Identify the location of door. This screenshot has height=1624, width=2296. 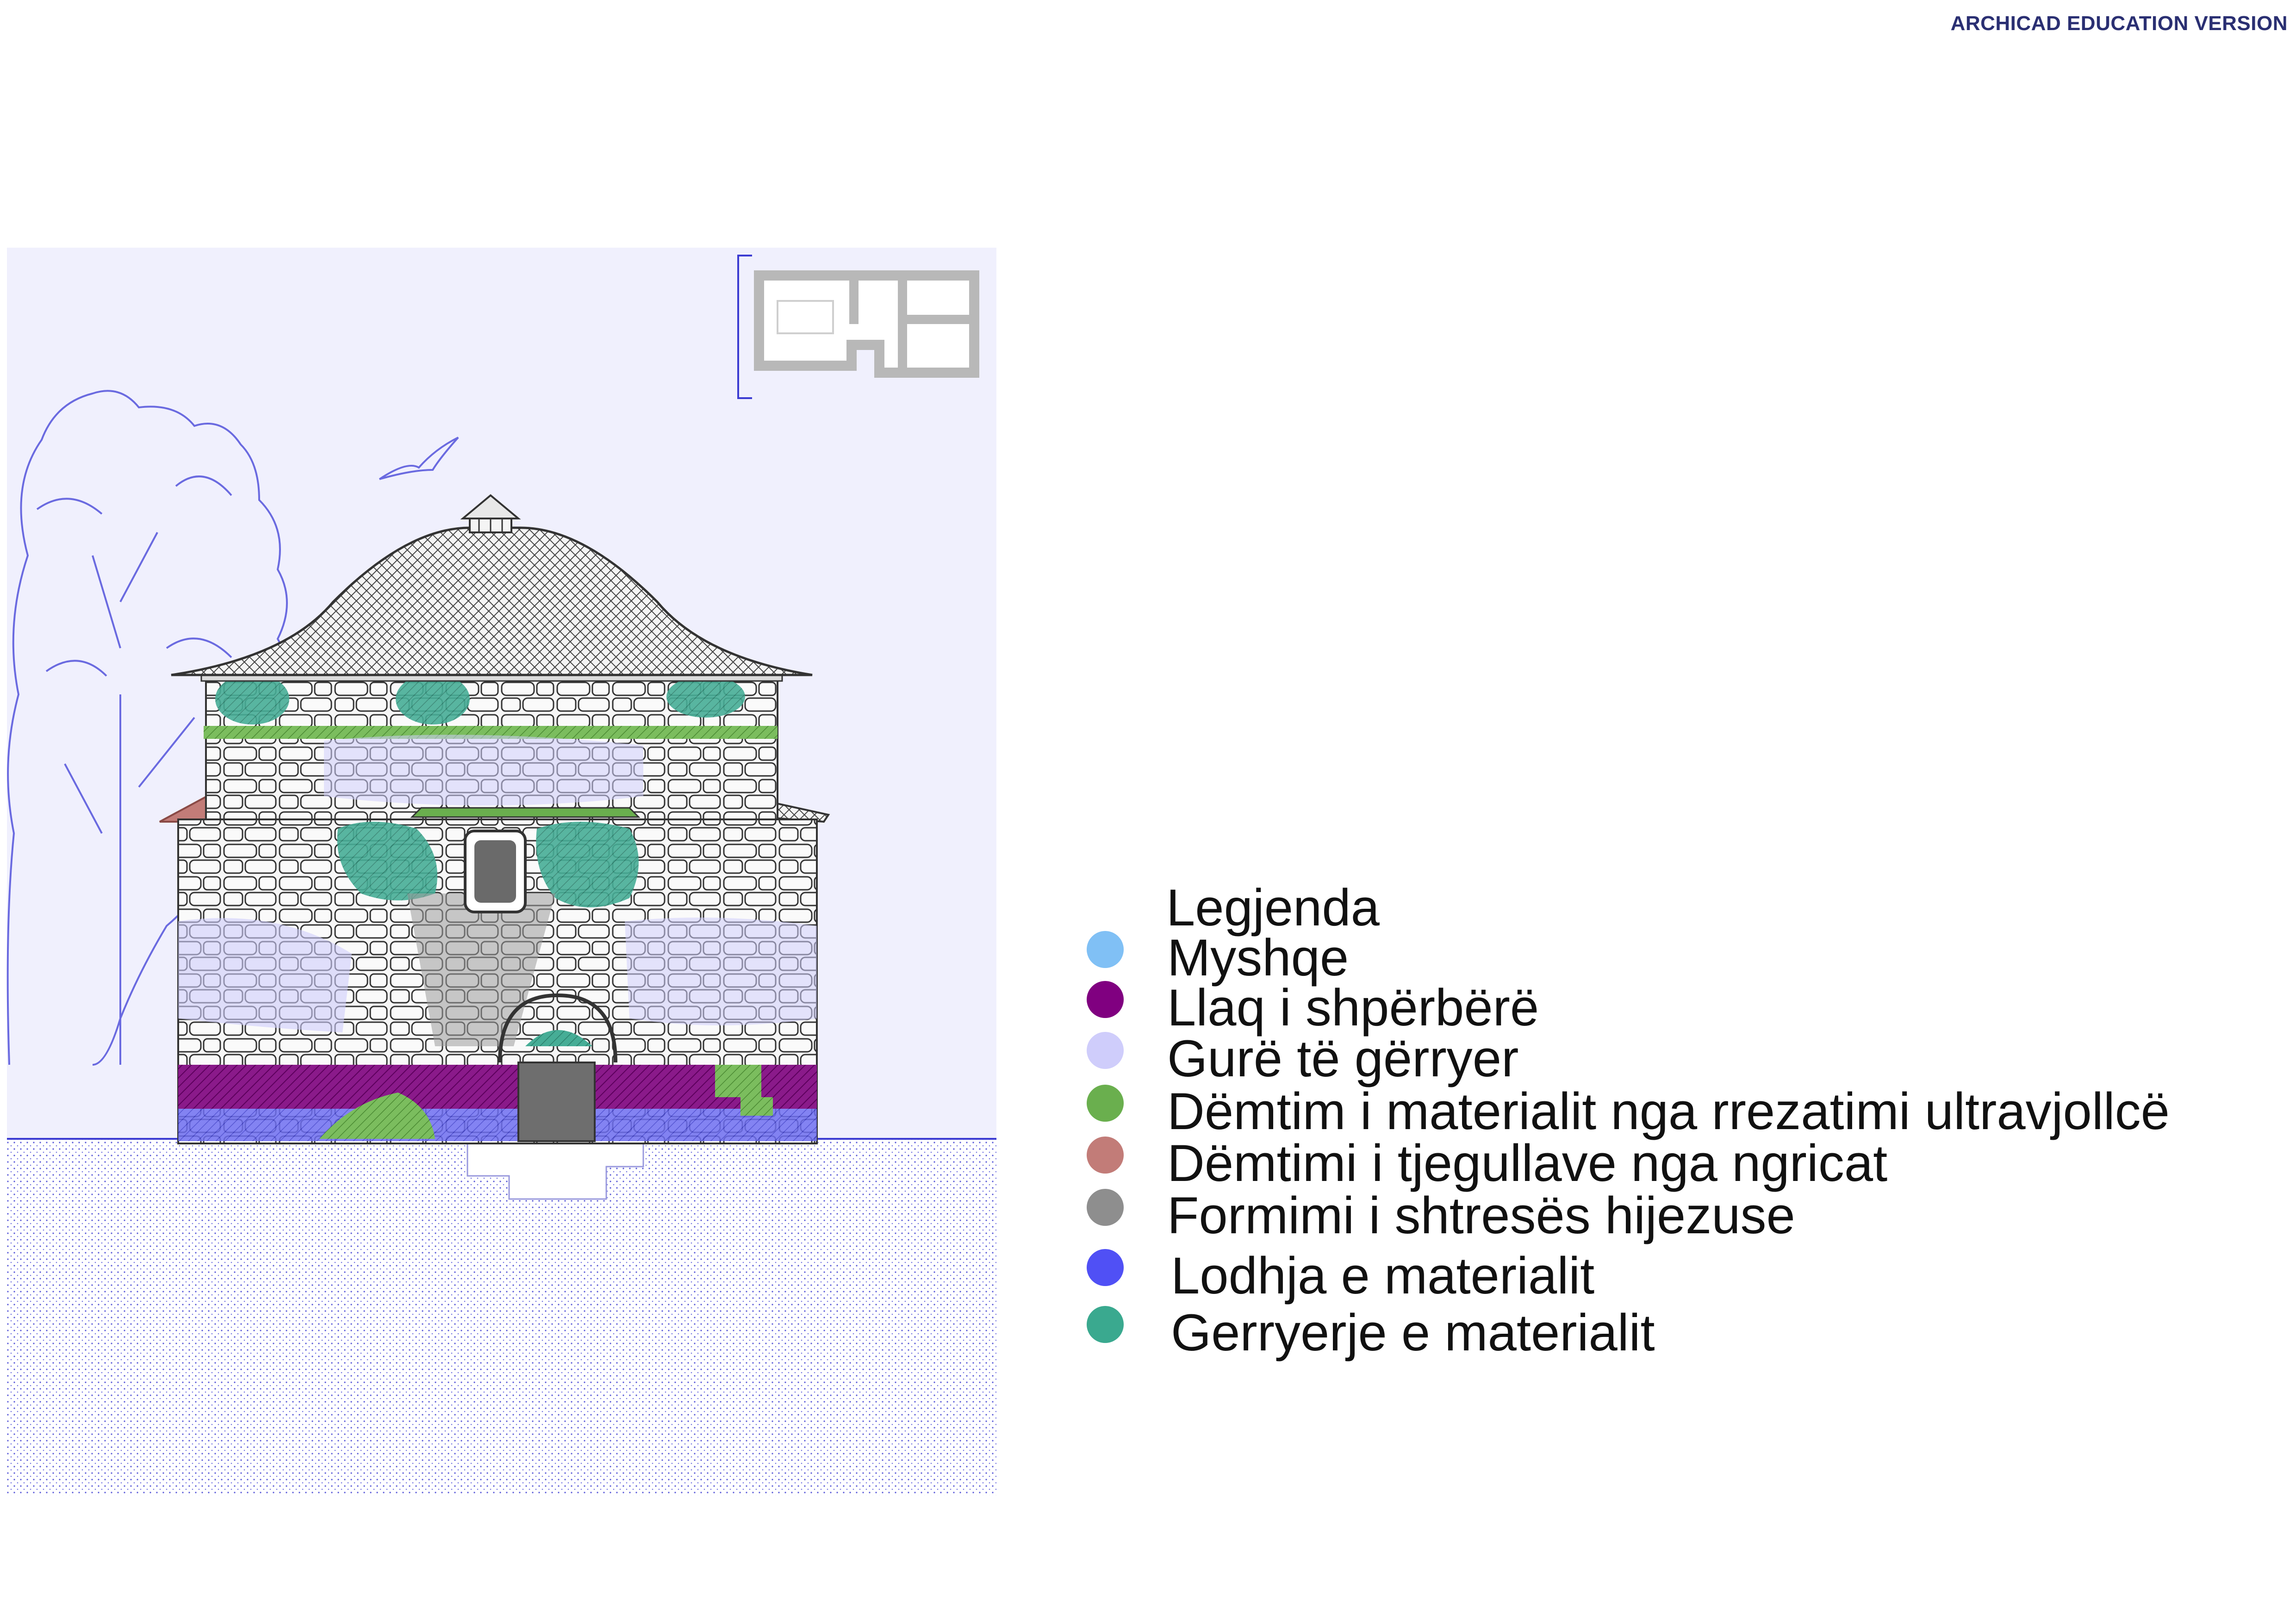
(556, 1102).